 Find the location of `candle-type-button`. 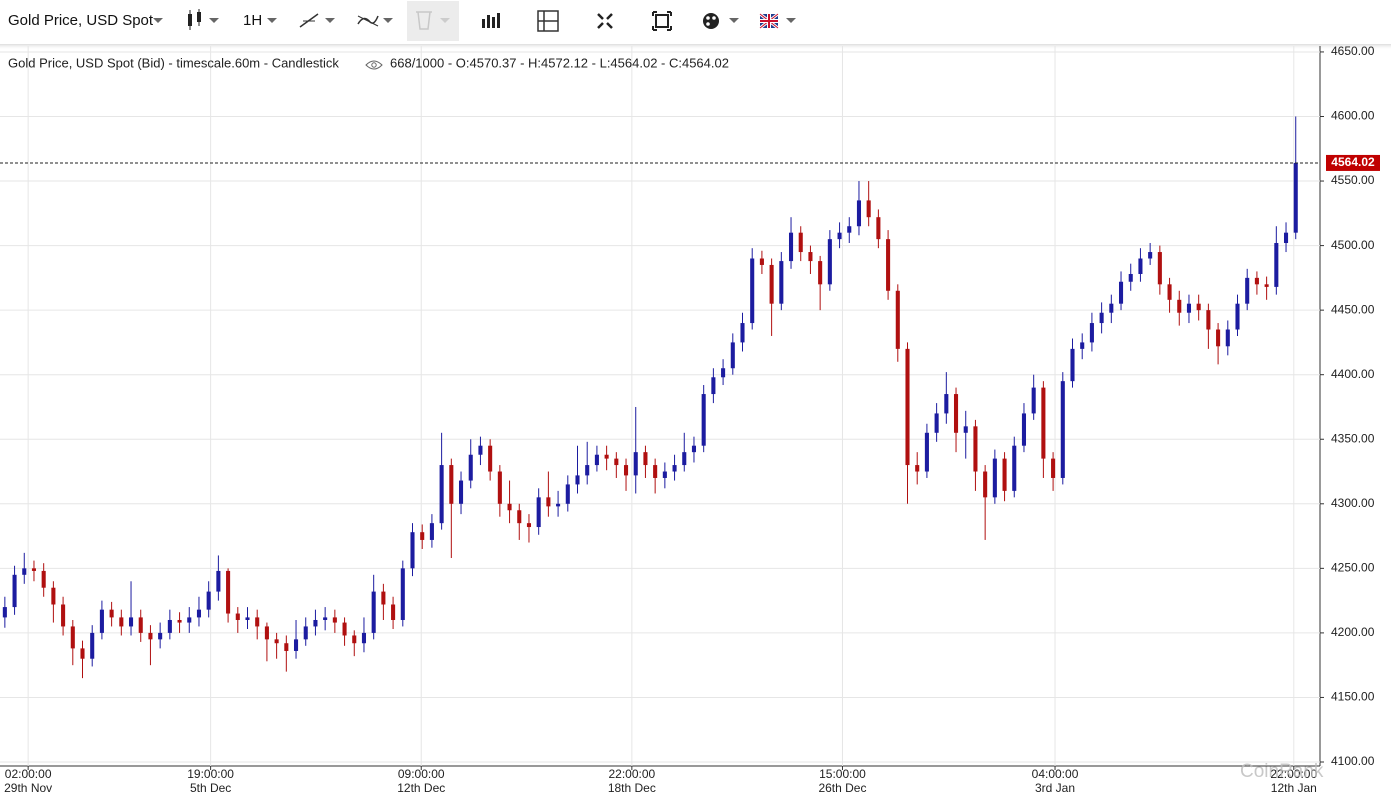

candle-type-button is located at coordinates (203, 19).